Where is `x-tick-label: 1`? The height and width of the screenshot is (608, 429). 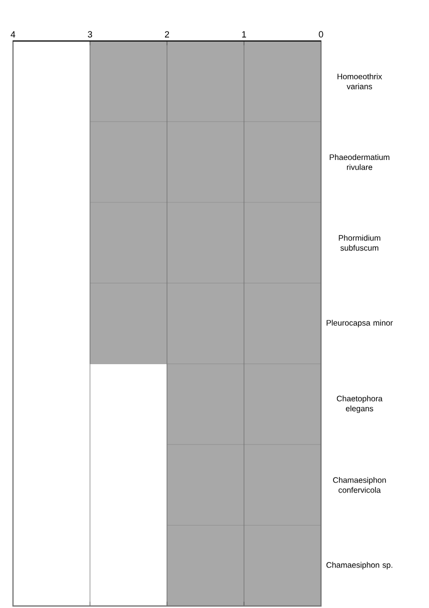
x-tick-label: 1 is located at coordinates (244, 34).